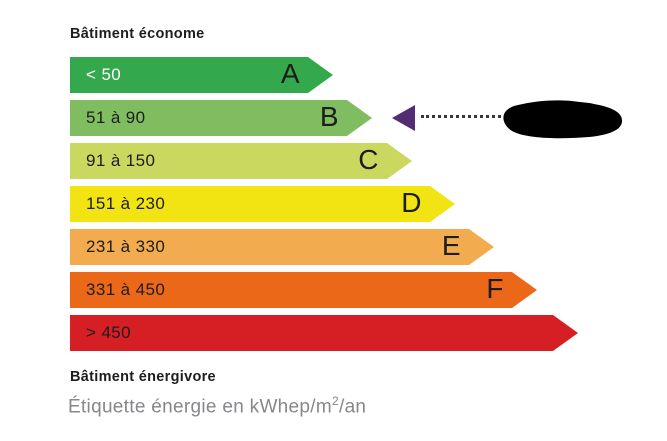 The image size is (667, 441). What do you see at coordinates (324, 333) in the screenshot?
I see `energy-band-g: > 450` at bounding box center [324, 333].